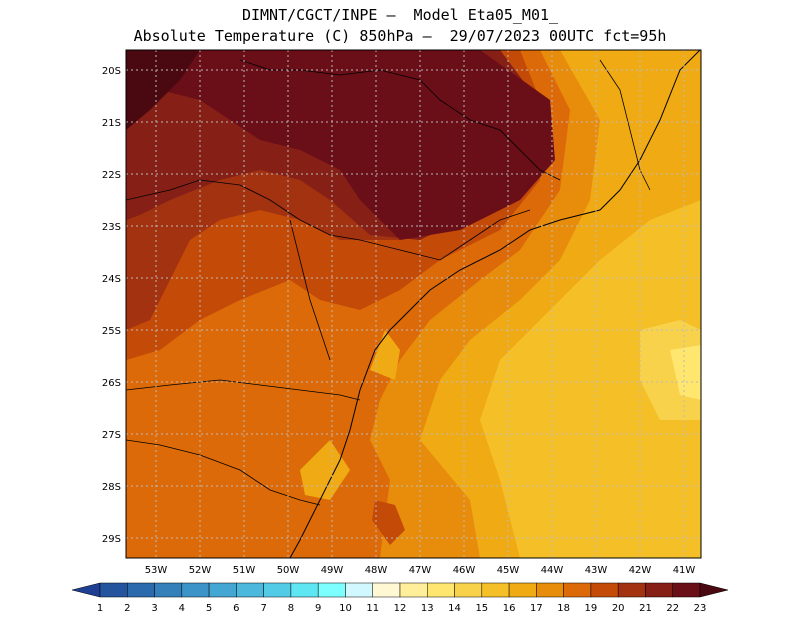 This screenshot has height=618, width=800. Describe the element at coordinates (332, 570) in the screenshot. I see `lon-label-49W: 49W` at that location.